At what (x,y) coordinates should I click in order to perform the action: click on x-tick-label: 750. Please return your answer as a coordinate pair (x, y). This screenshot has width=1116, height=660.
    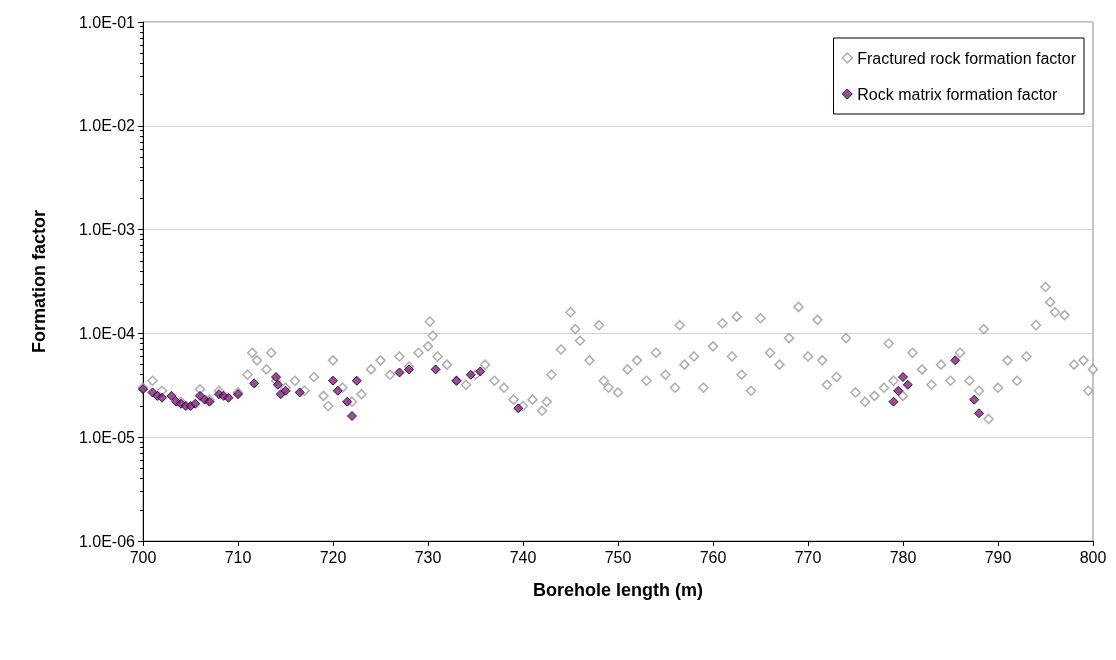
    Looking at the image, I should click on (618, 557).